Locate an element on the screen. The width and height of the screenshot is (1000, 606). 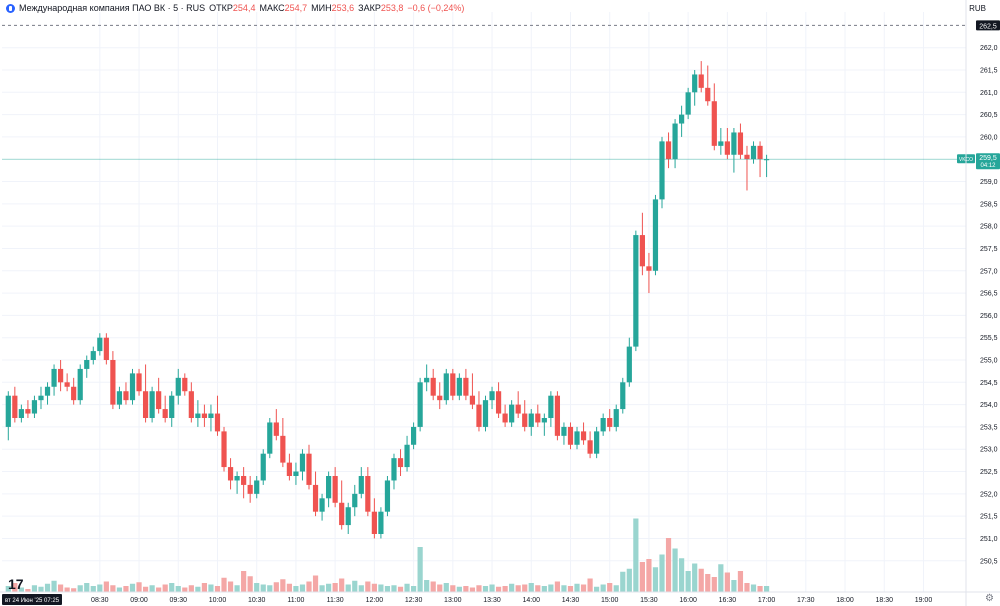
symbol-title: Международная компания ПАО ВК · 5 · RUS is located at coordinates (112, 8).